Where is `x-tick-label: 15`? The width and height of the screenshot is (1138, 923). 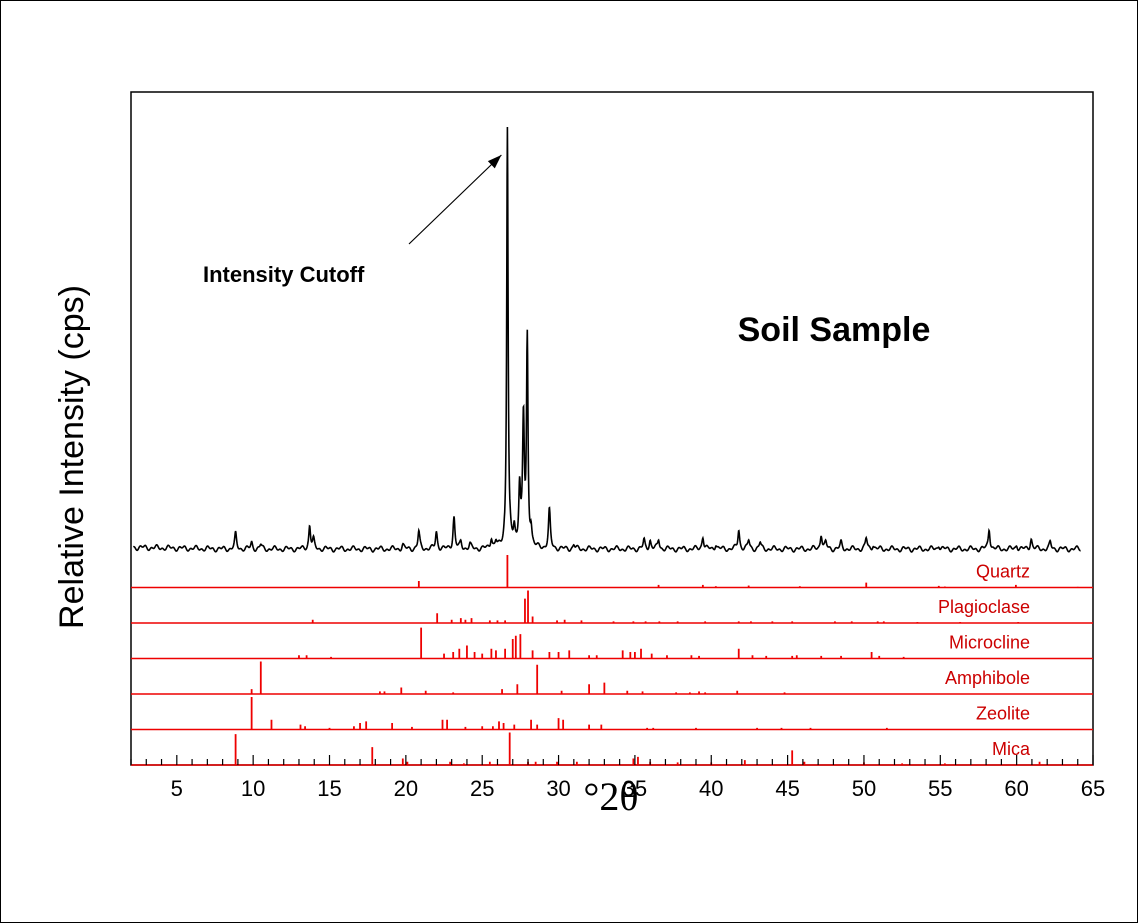
x-tick-label: 15 is located at coordinates (329, 788).